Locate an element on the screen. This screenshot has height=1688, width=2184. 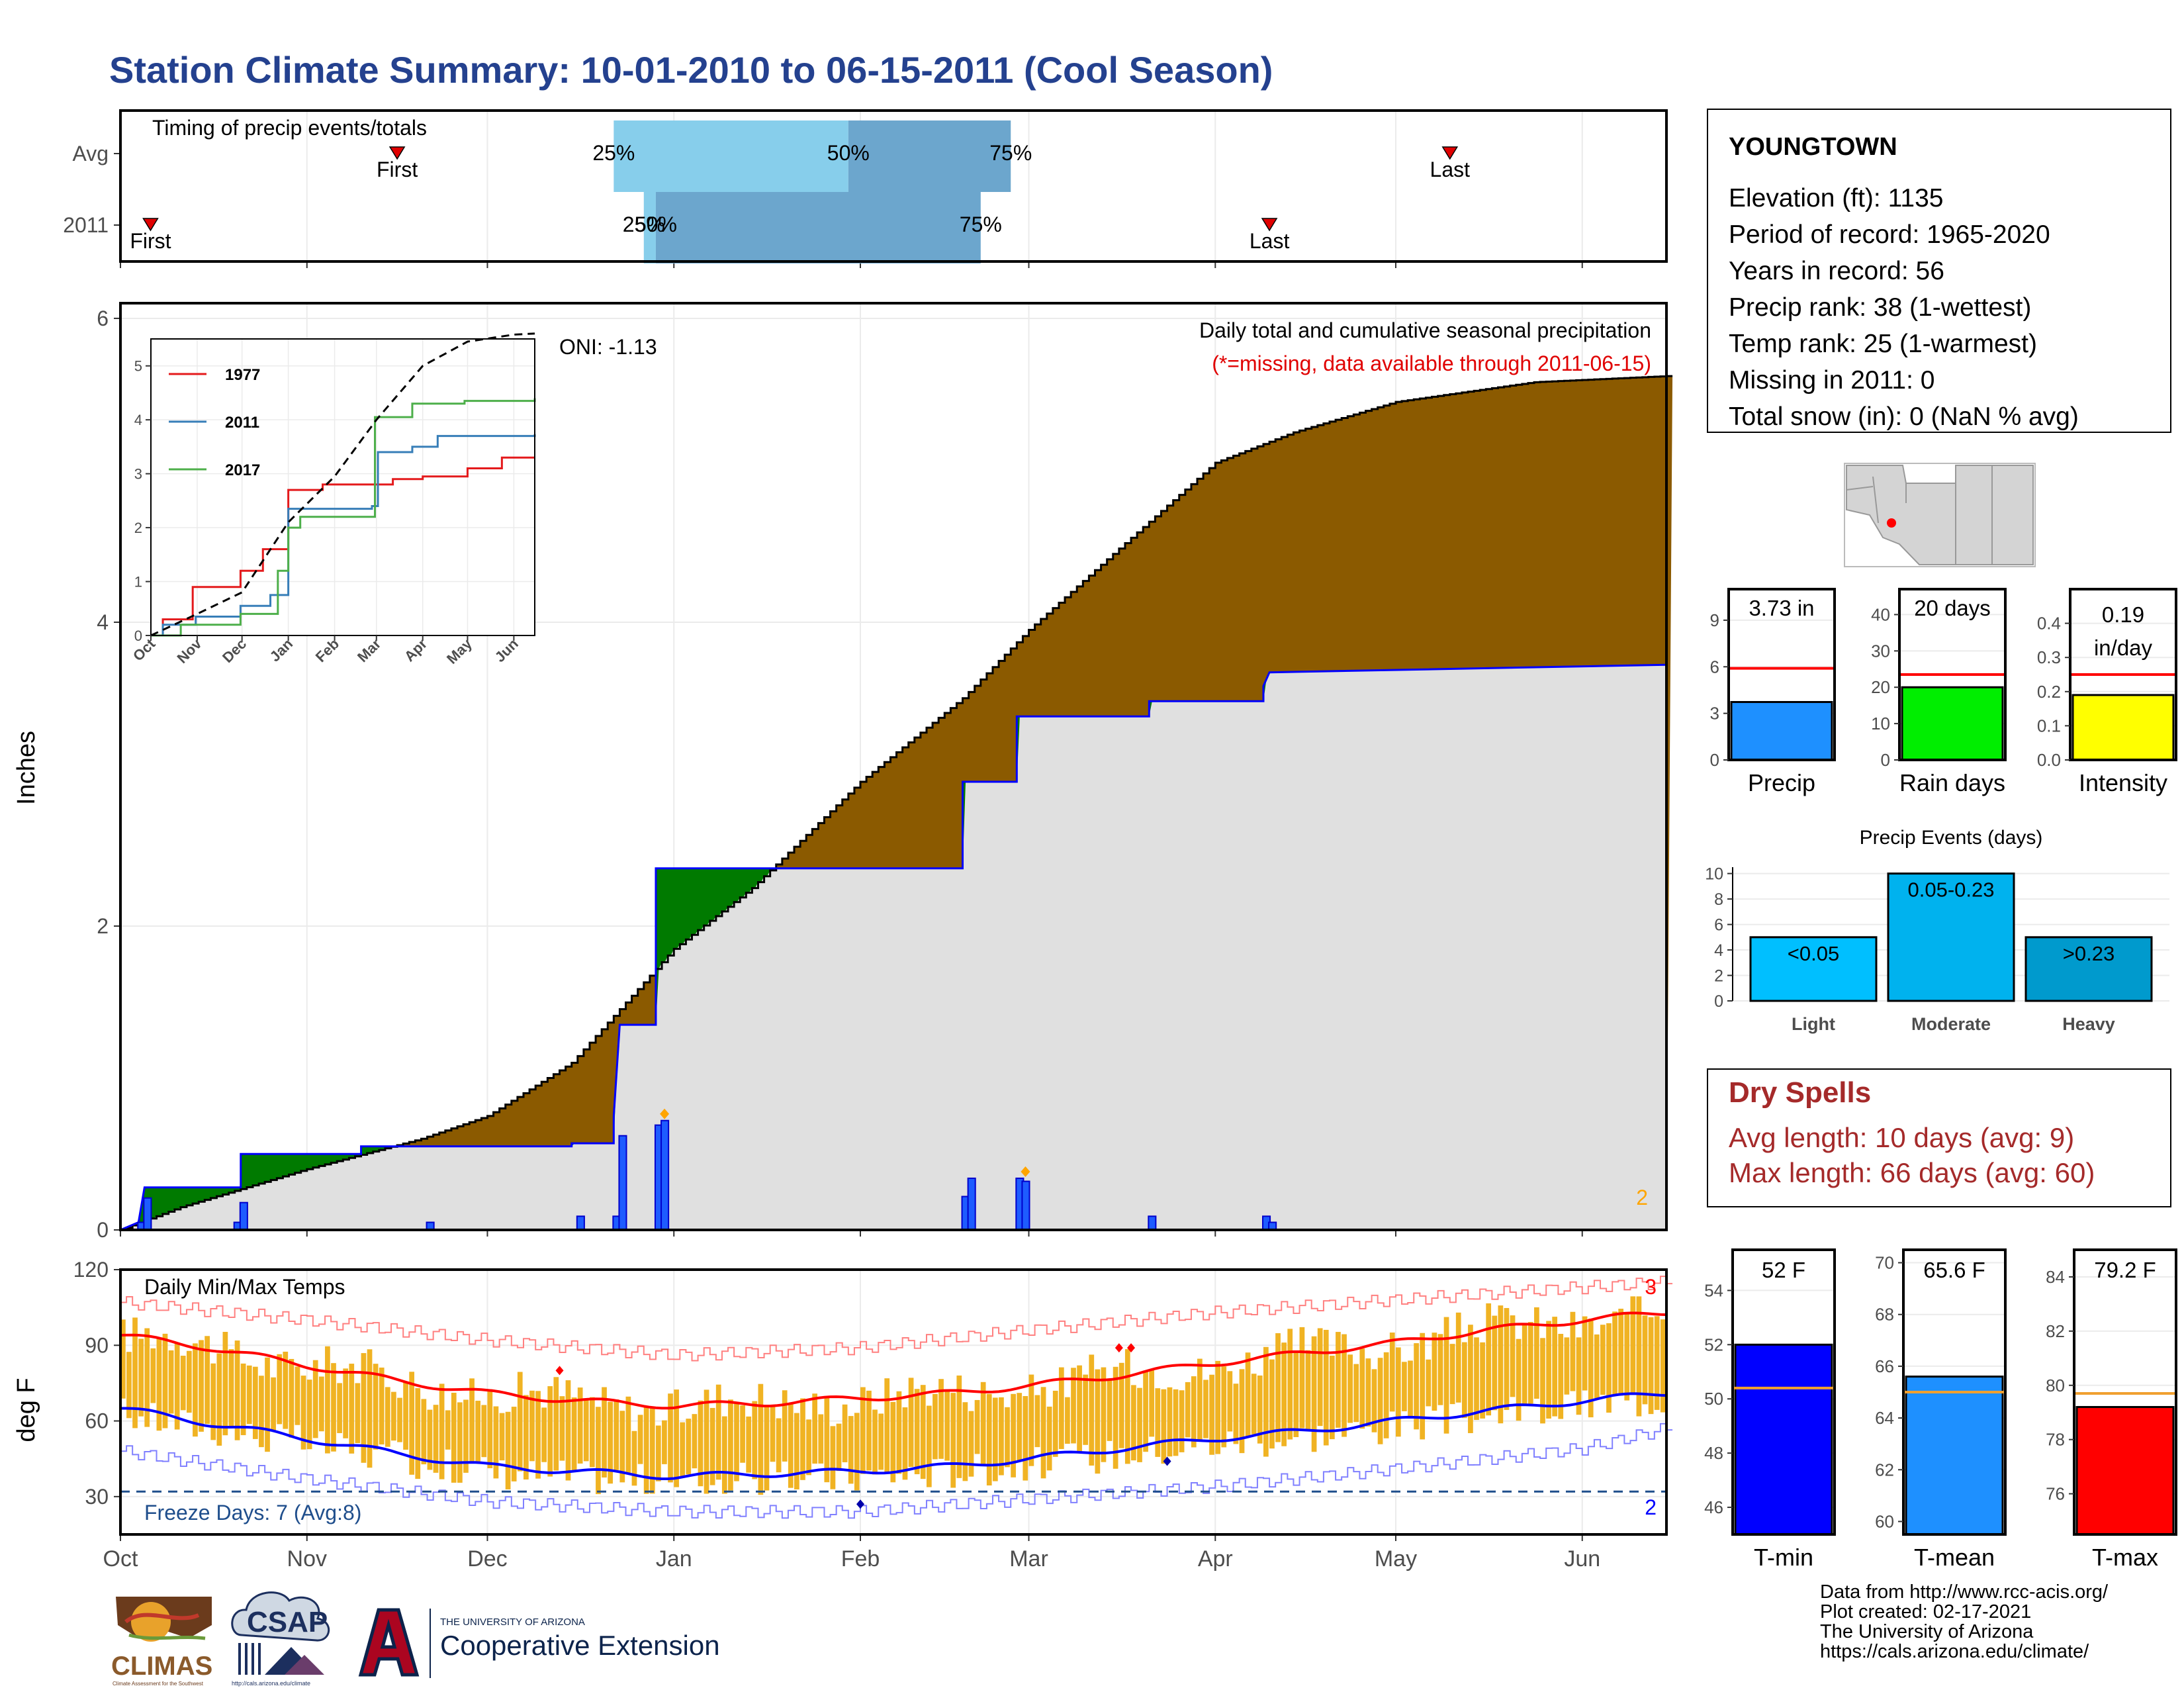
precip-event-bar-label: 0.05-0.23 is located at coordinates (1951, 890).